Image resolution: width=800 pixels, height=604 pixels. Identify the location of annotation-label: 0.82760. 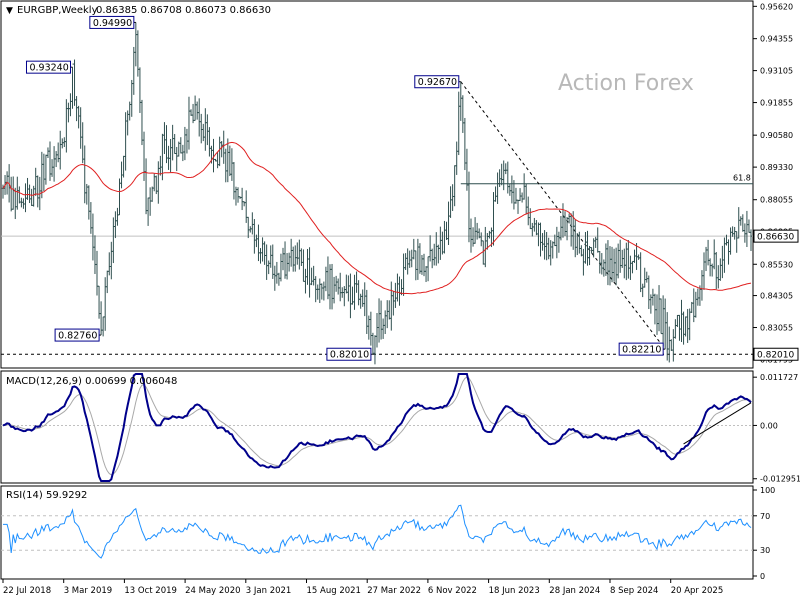
(77, 336).